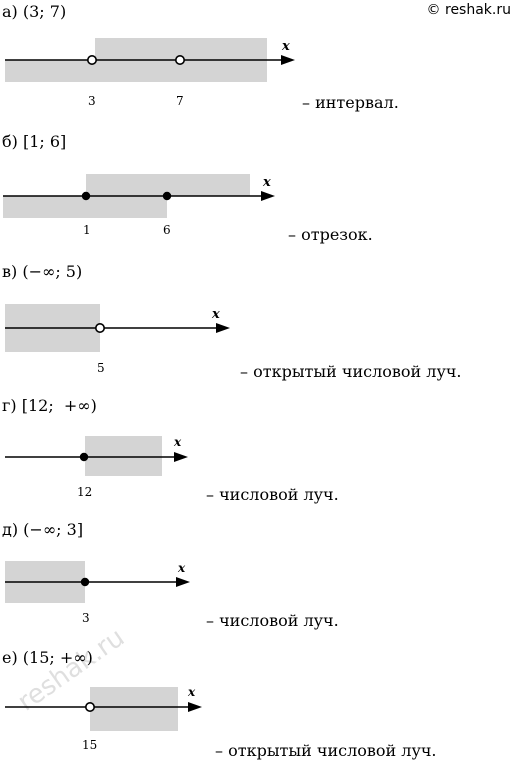 This screenshot has height=764, width=515. I want to click on number-line-b: x 1 6, so click(139, 205).